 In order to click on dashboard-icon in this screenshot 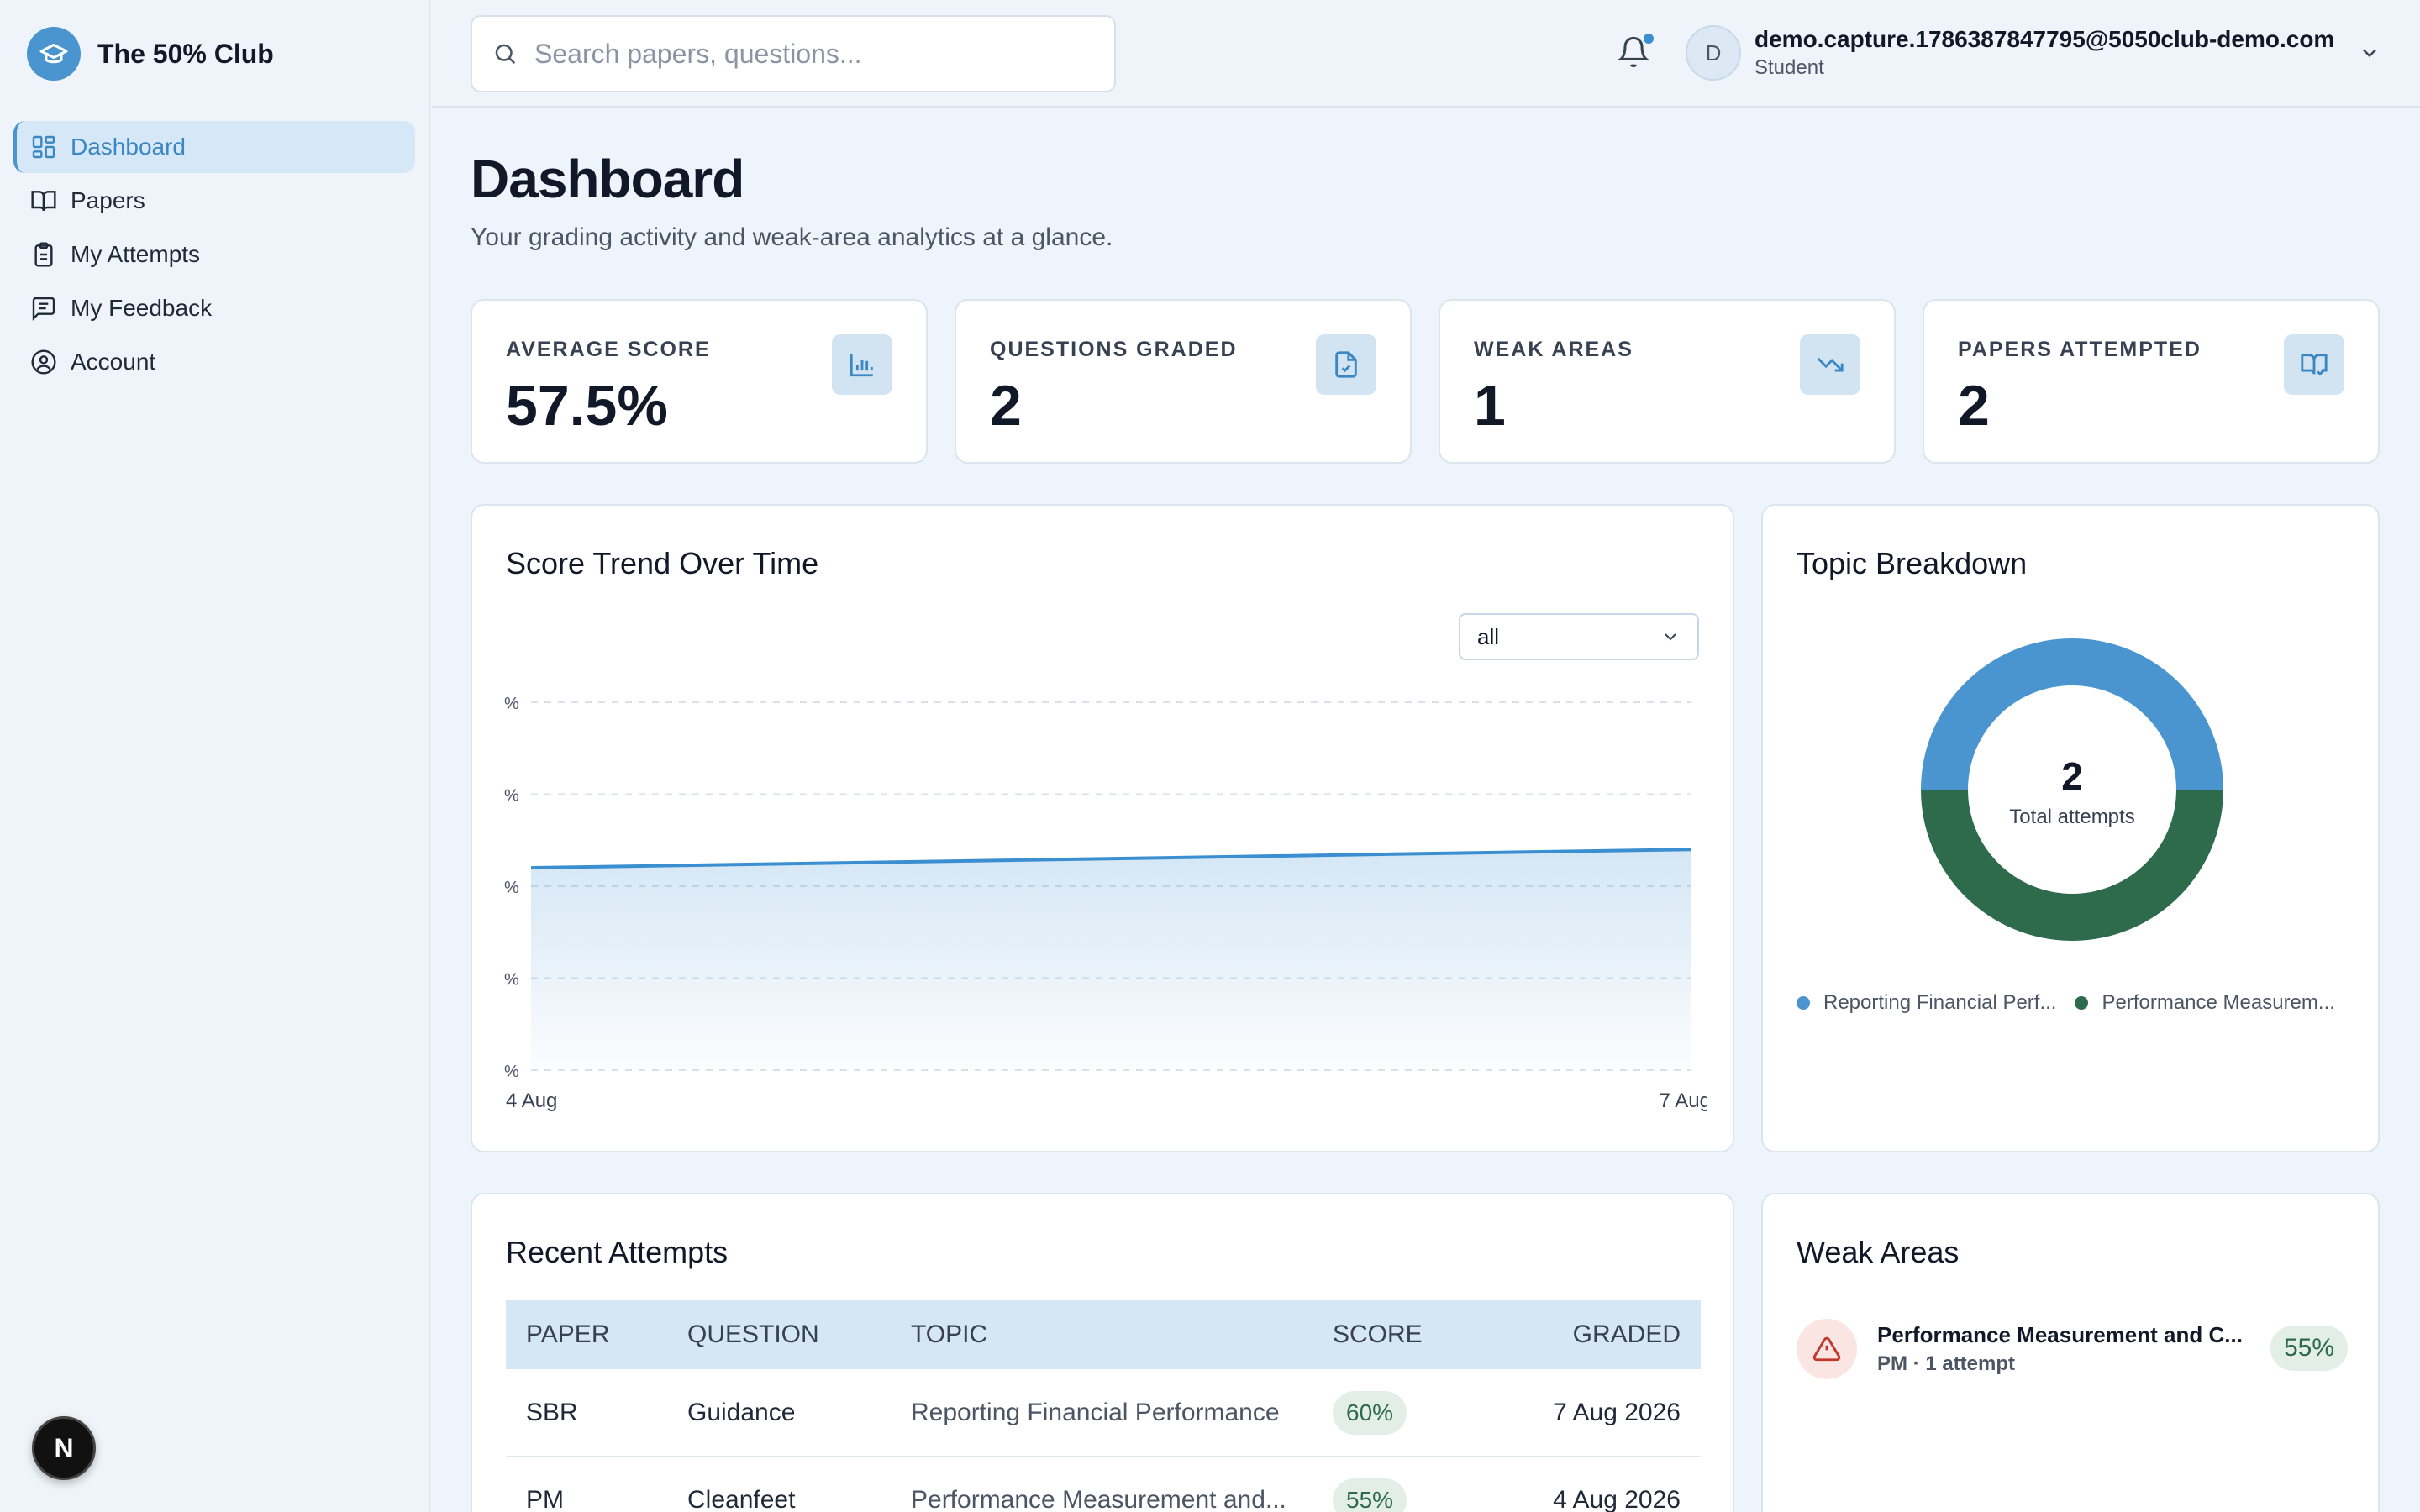, I will do `click(43, 147)`.